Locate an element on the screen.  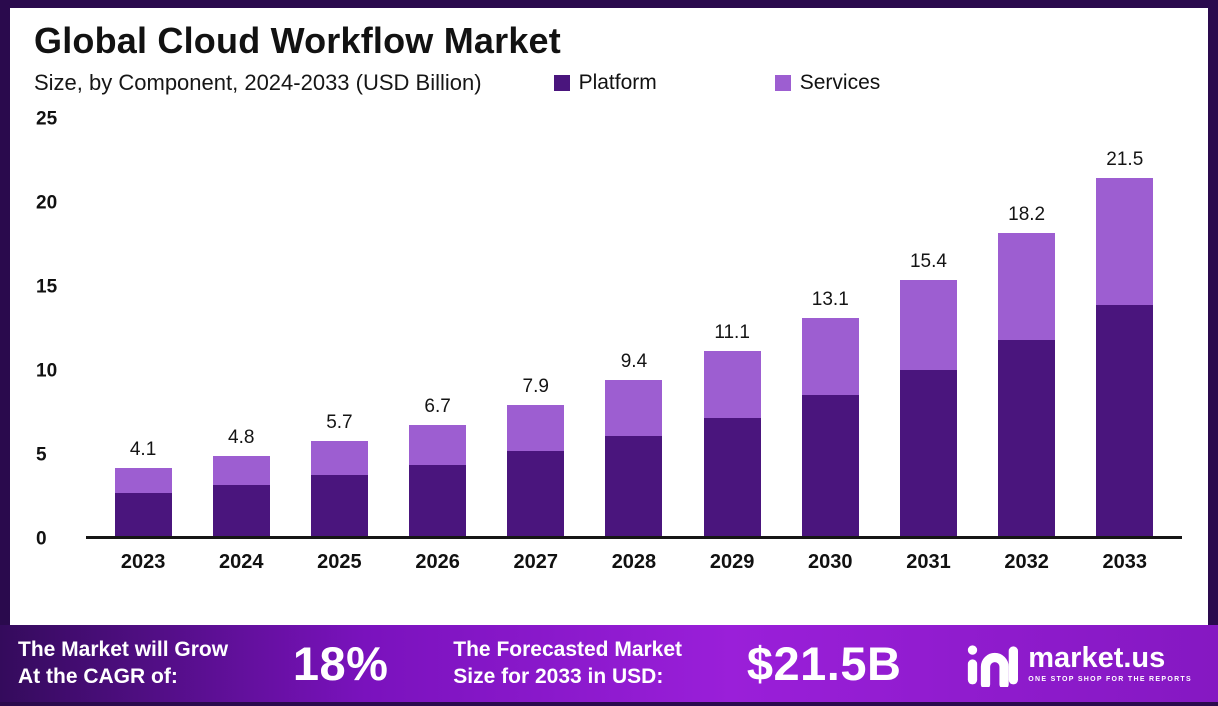
market-us-logo-text: market.us is located at coordinates (1097, 658).